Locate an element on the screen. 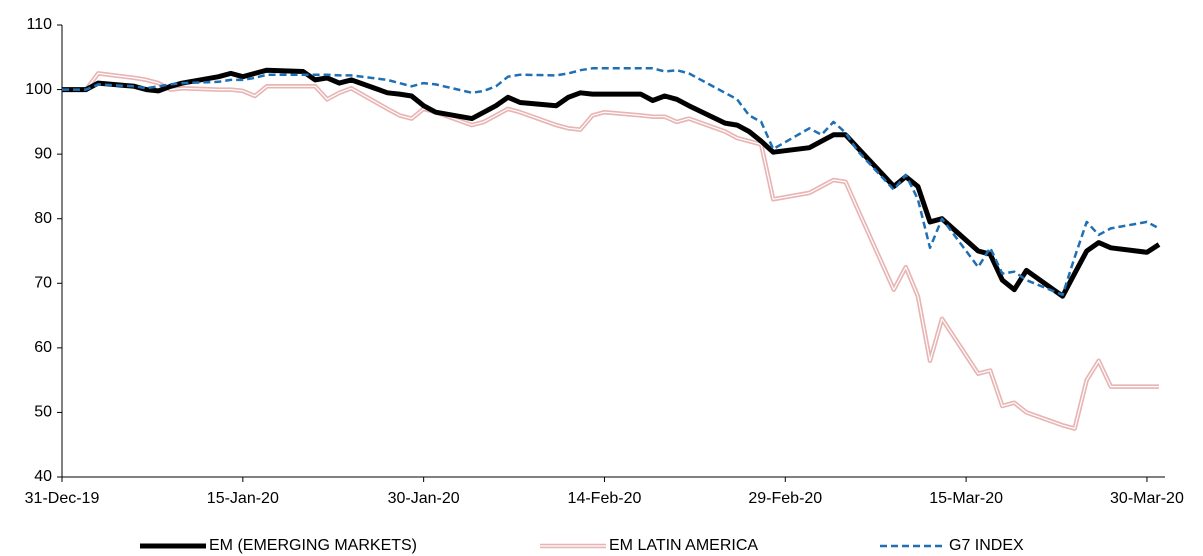 The width and height of the screenshot is (1203, 556). x-tick-label: 29-Feb-20 is located at coordinates (785, 498).